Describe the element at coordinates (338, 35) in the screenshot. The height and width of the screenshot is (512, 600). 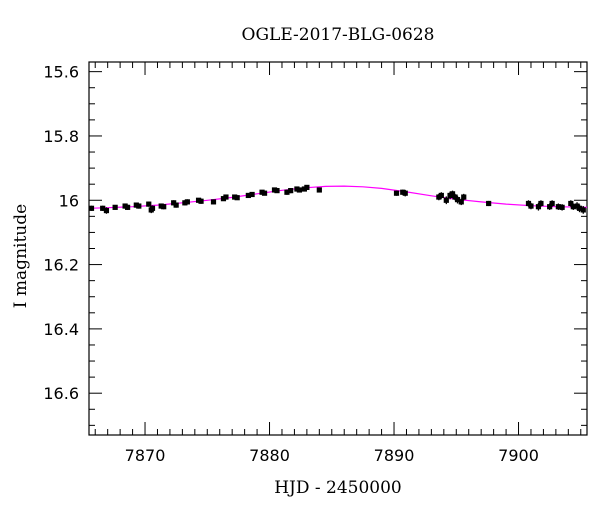
I see `chart-title: OGLE-2017-BLG-0628` at that location.